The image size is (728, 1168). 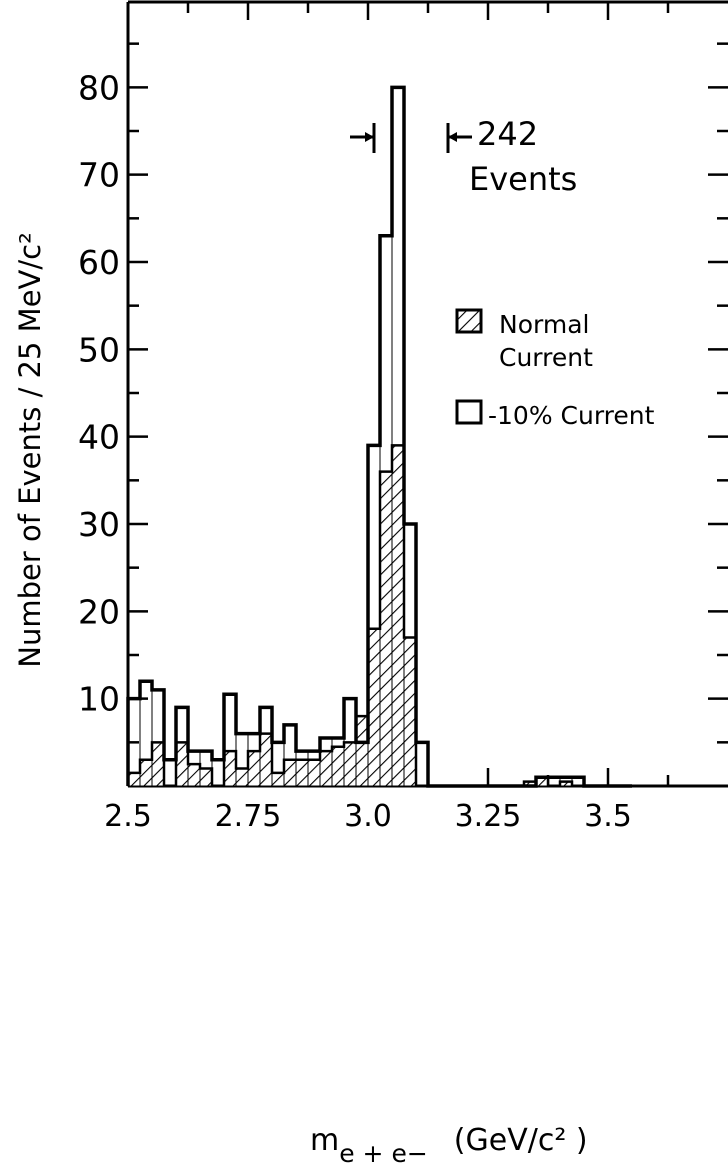 I want to click on y-tick-label: 20, so click(x=99, y=611).